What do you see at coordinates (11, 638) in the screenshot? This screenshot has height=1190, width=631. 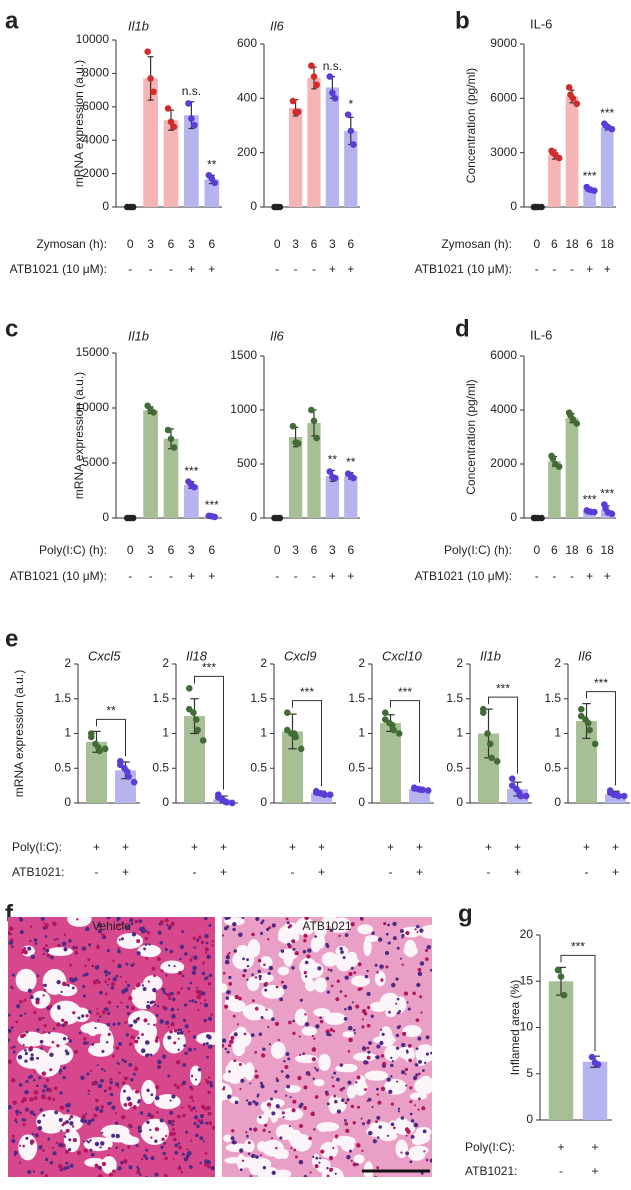 I see `panel-letter: e` at bounding box center [11, 638].